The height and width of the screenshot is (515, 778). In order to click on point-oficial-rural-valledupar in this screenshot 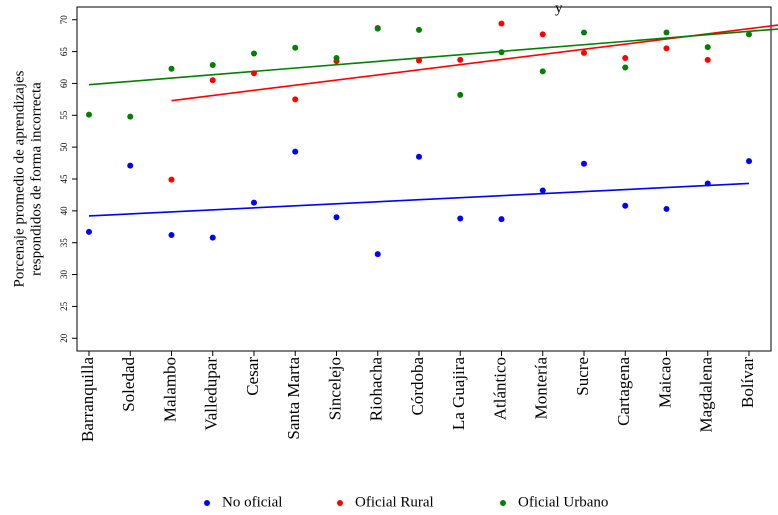, I will do `click(212, 80)`.